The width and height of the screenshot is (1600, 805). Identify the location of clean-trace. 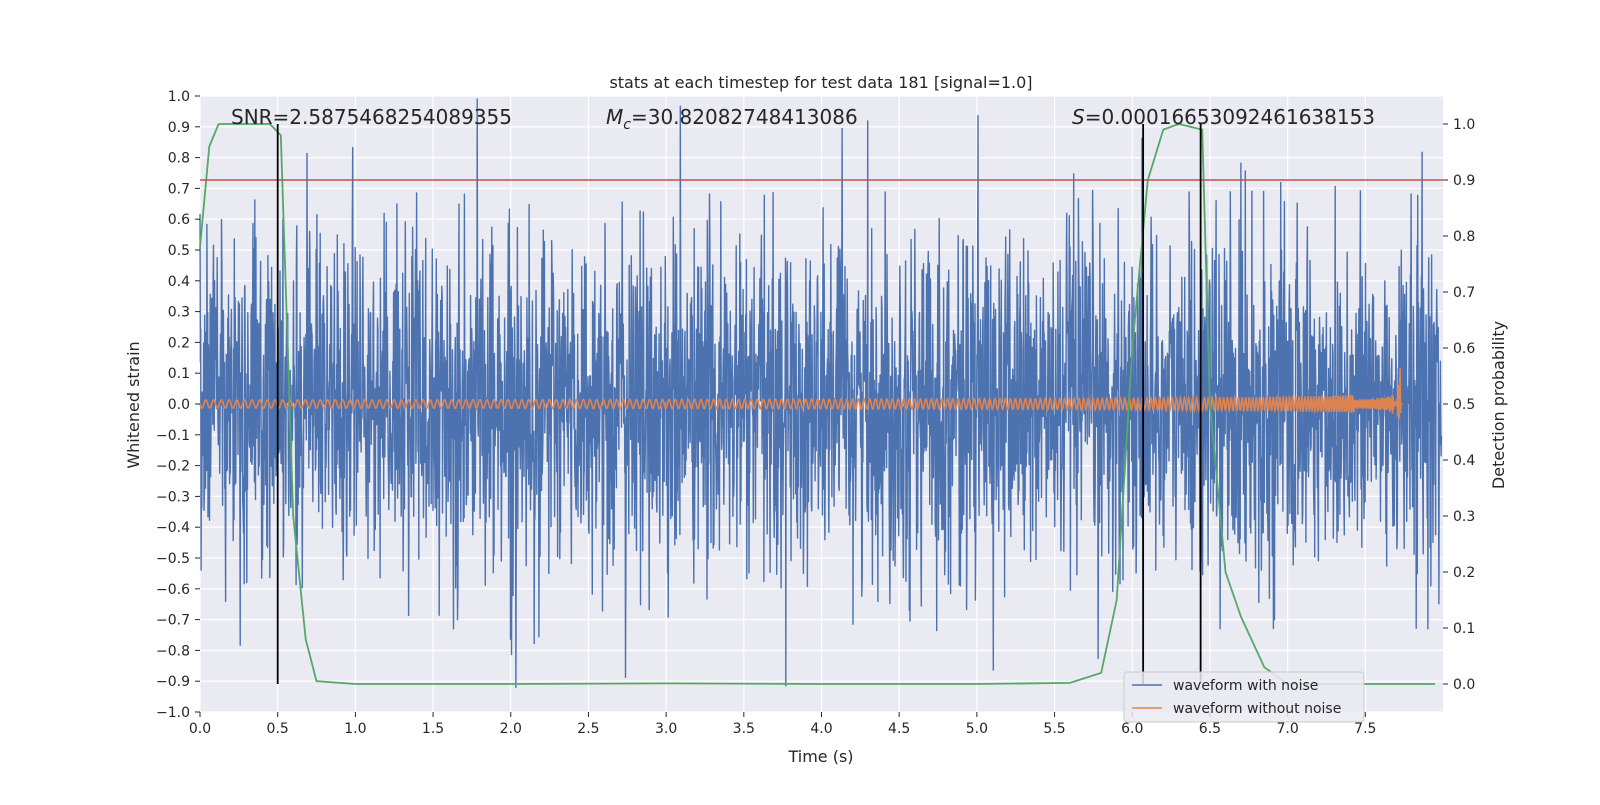
(801, 394).